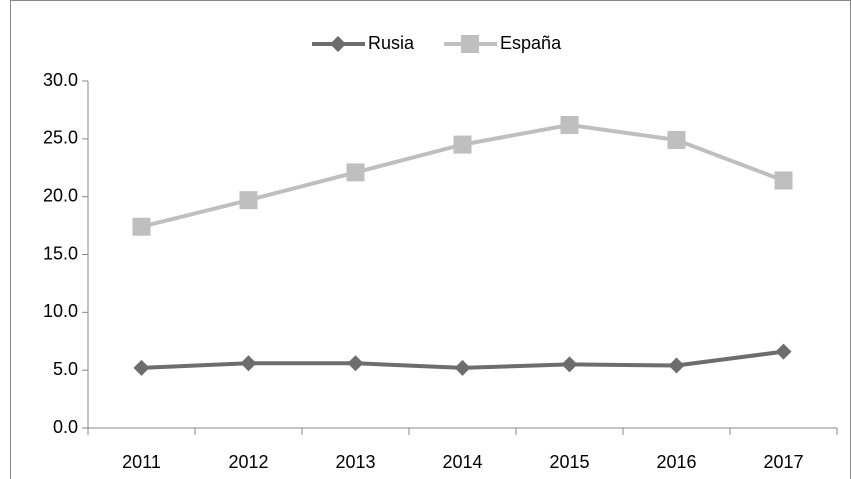 The image size is (851, 479). Describe the element at coordinates (391, 43) in the screenshot. I see `legend-label: Rusia` at that location.